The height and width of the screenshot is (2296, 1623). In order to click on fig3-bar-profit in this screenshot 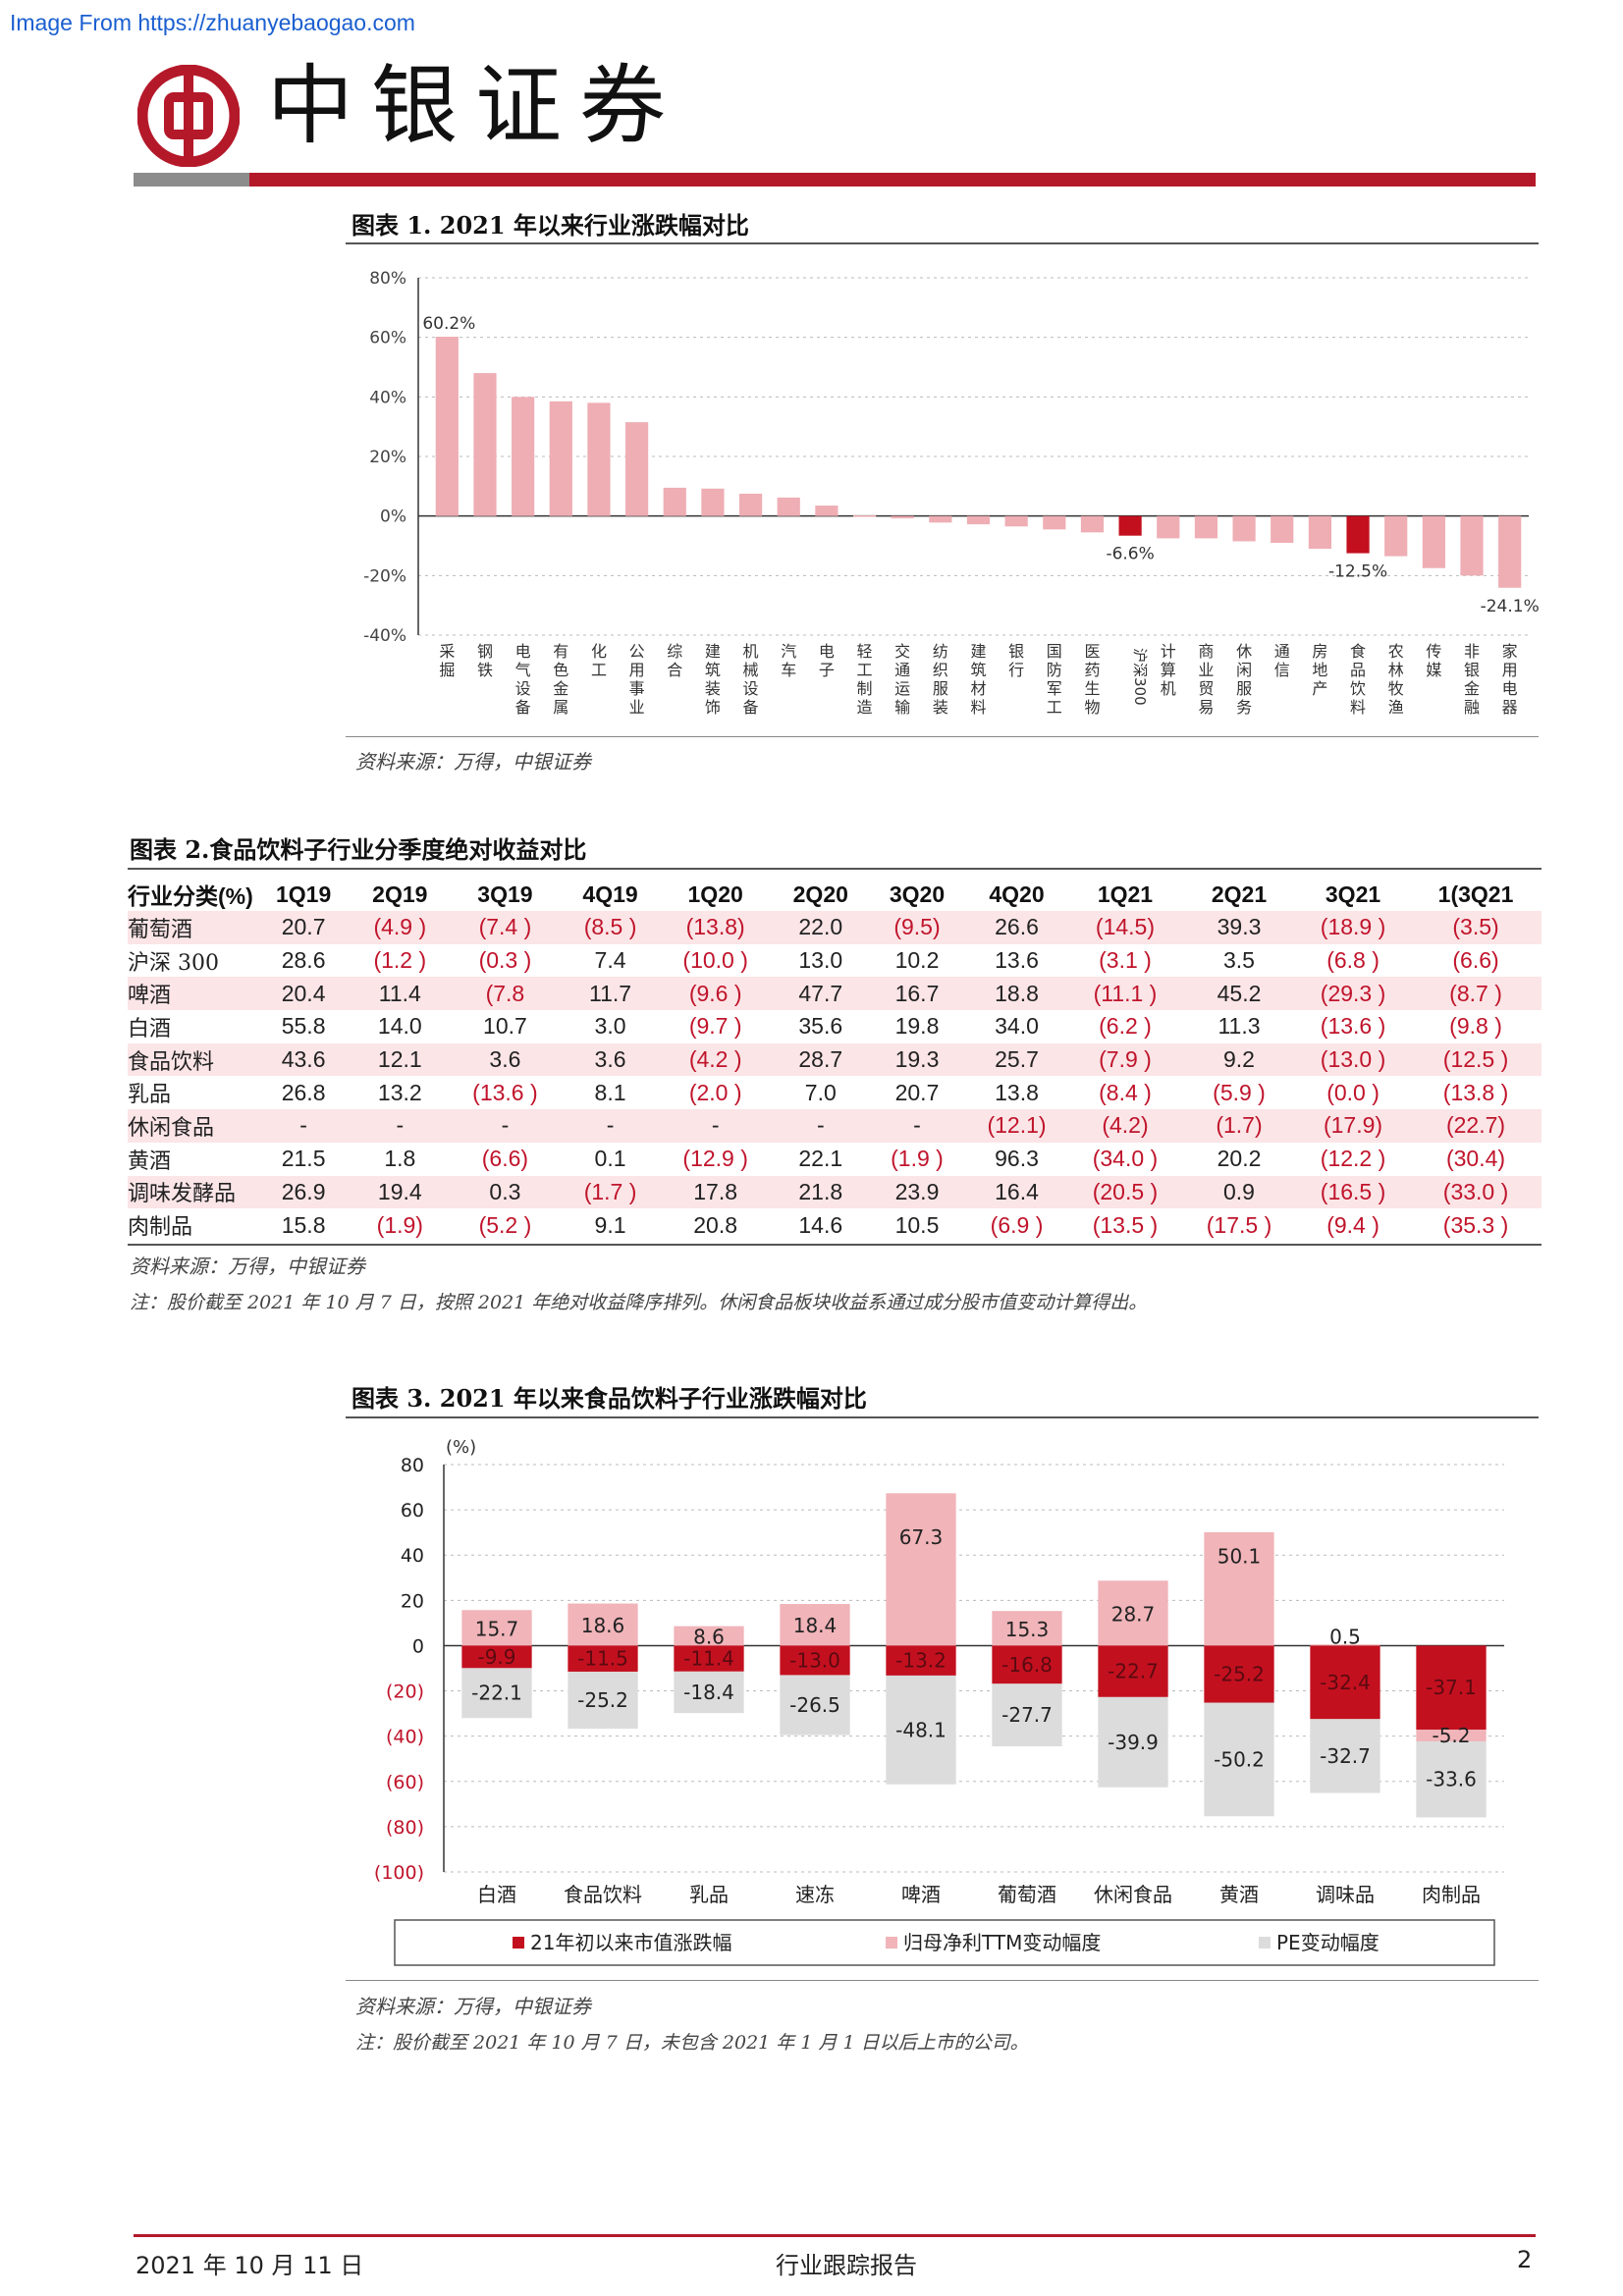, I will do `click(496, 1628)`.